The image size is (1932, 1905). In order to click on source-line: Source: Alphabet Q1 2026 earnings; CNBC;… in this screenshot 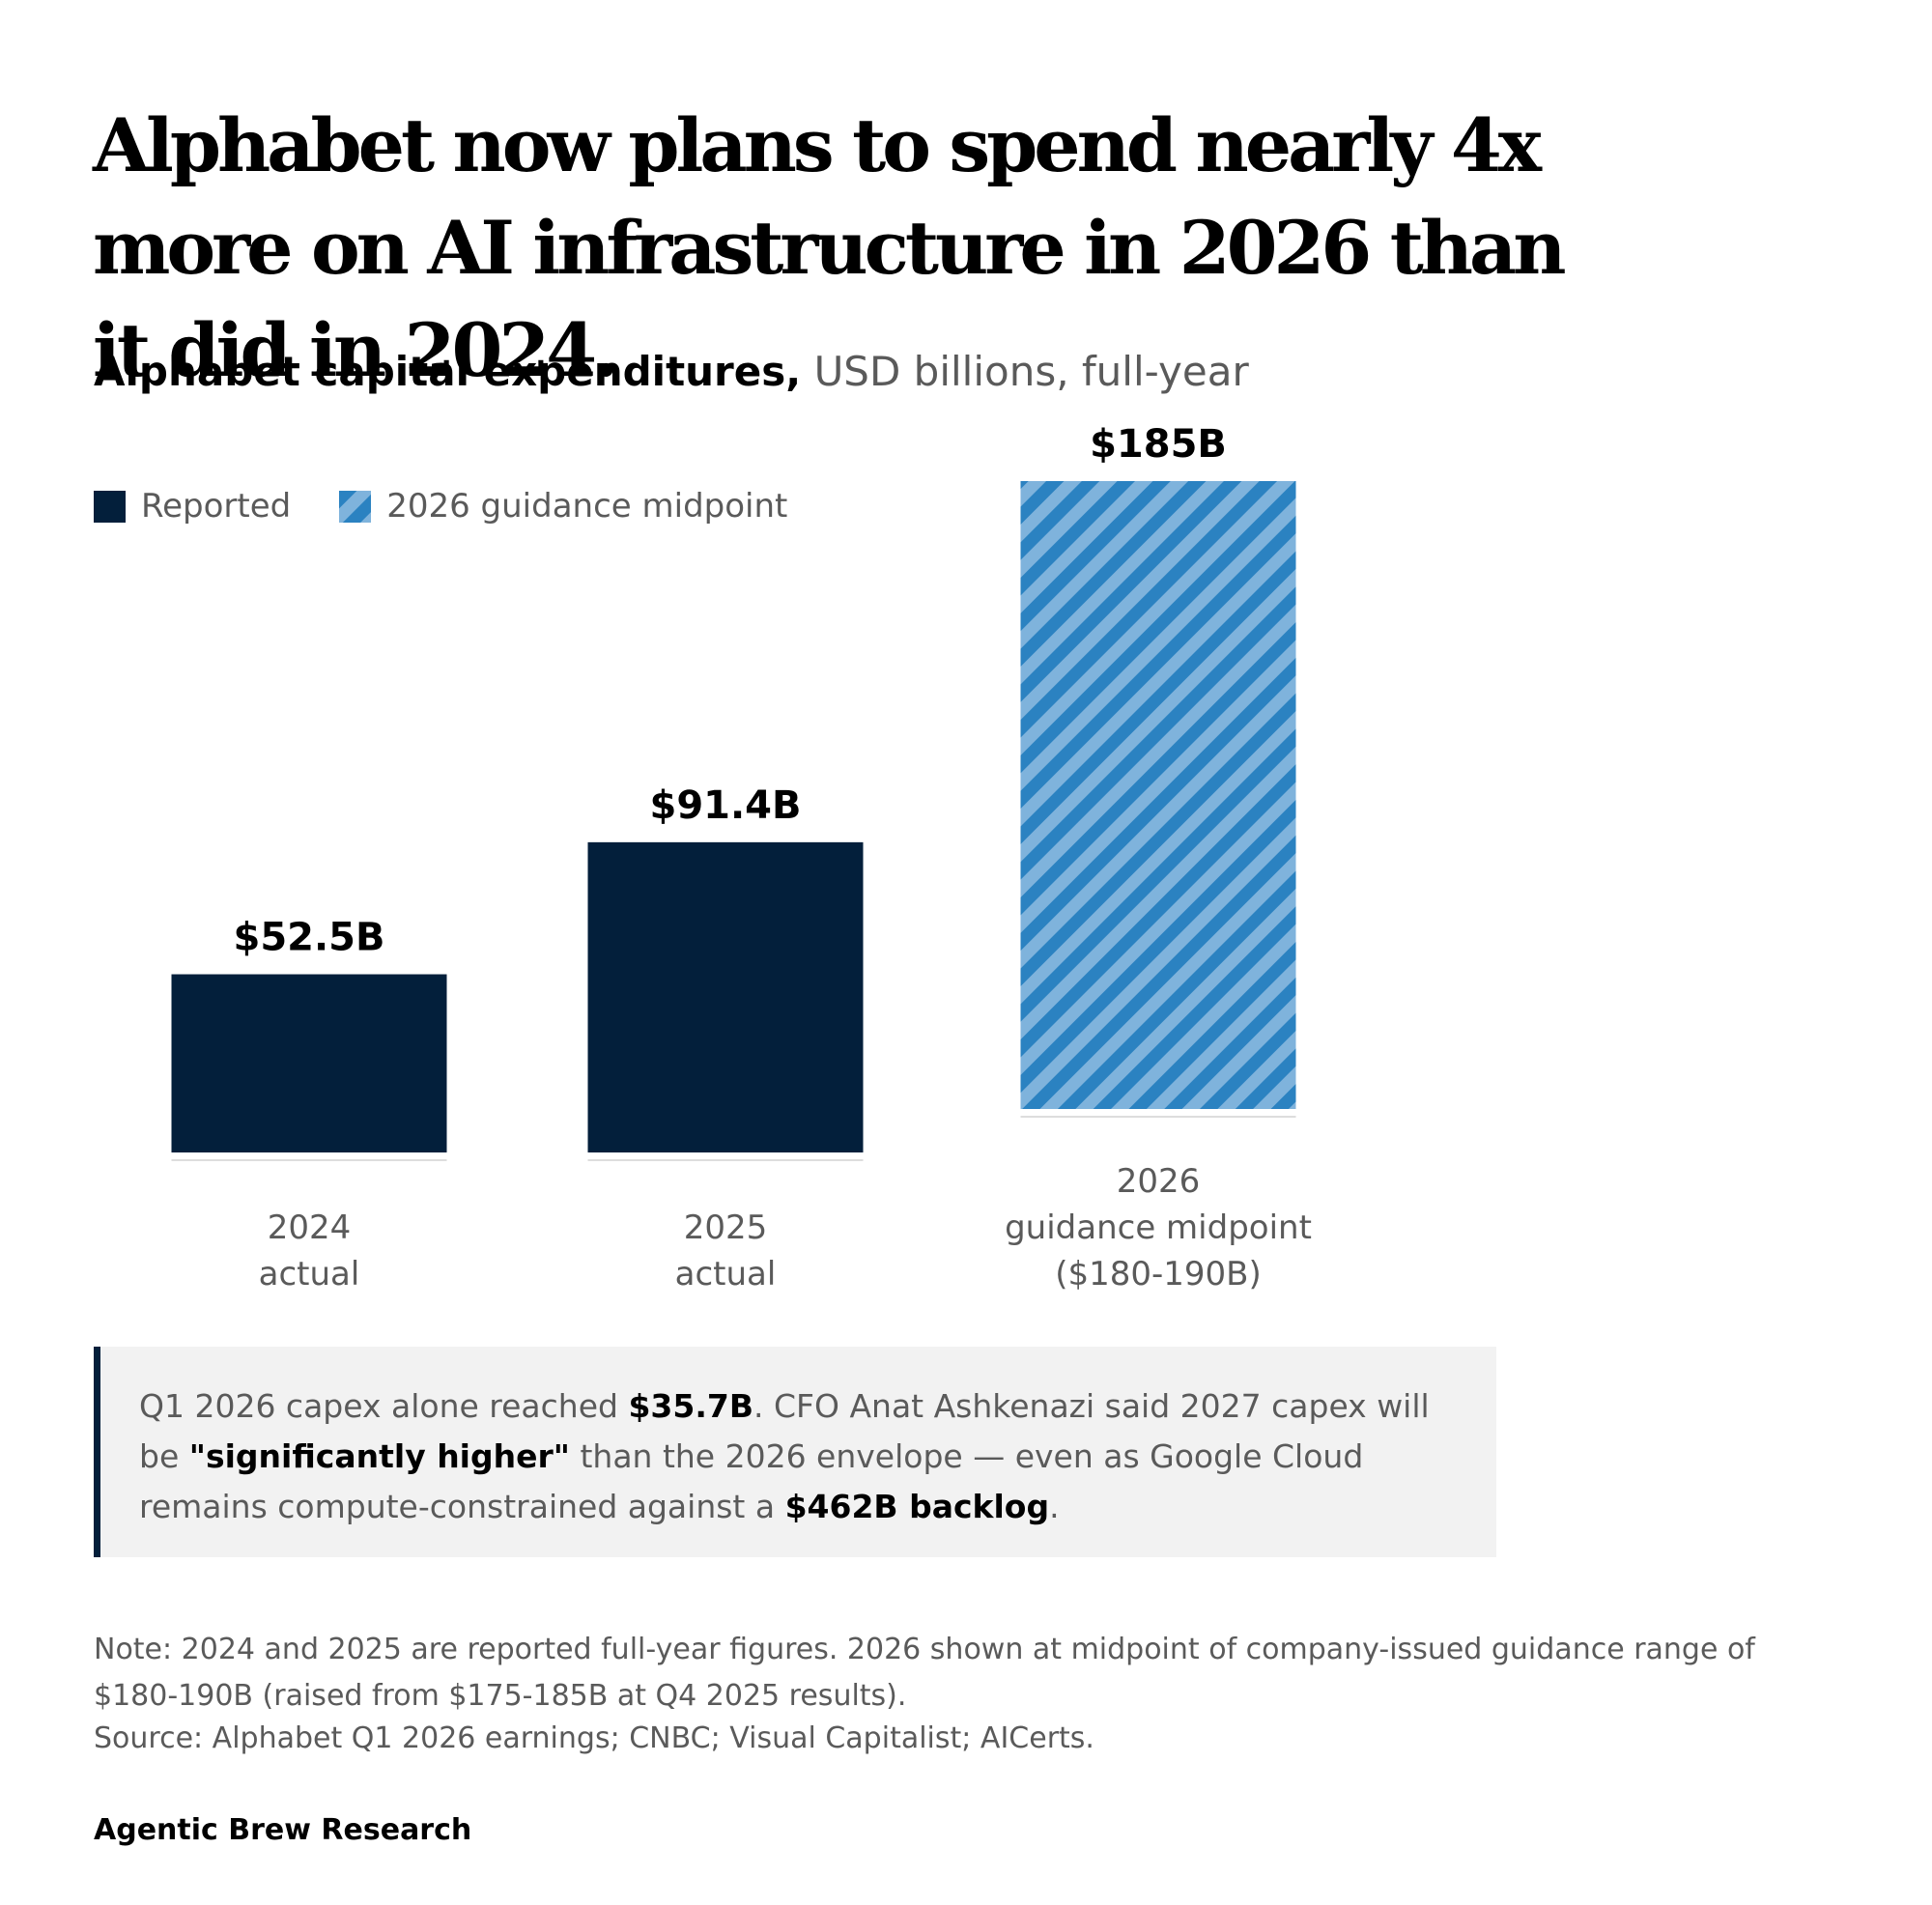, I will do `click(594, 1738)`.